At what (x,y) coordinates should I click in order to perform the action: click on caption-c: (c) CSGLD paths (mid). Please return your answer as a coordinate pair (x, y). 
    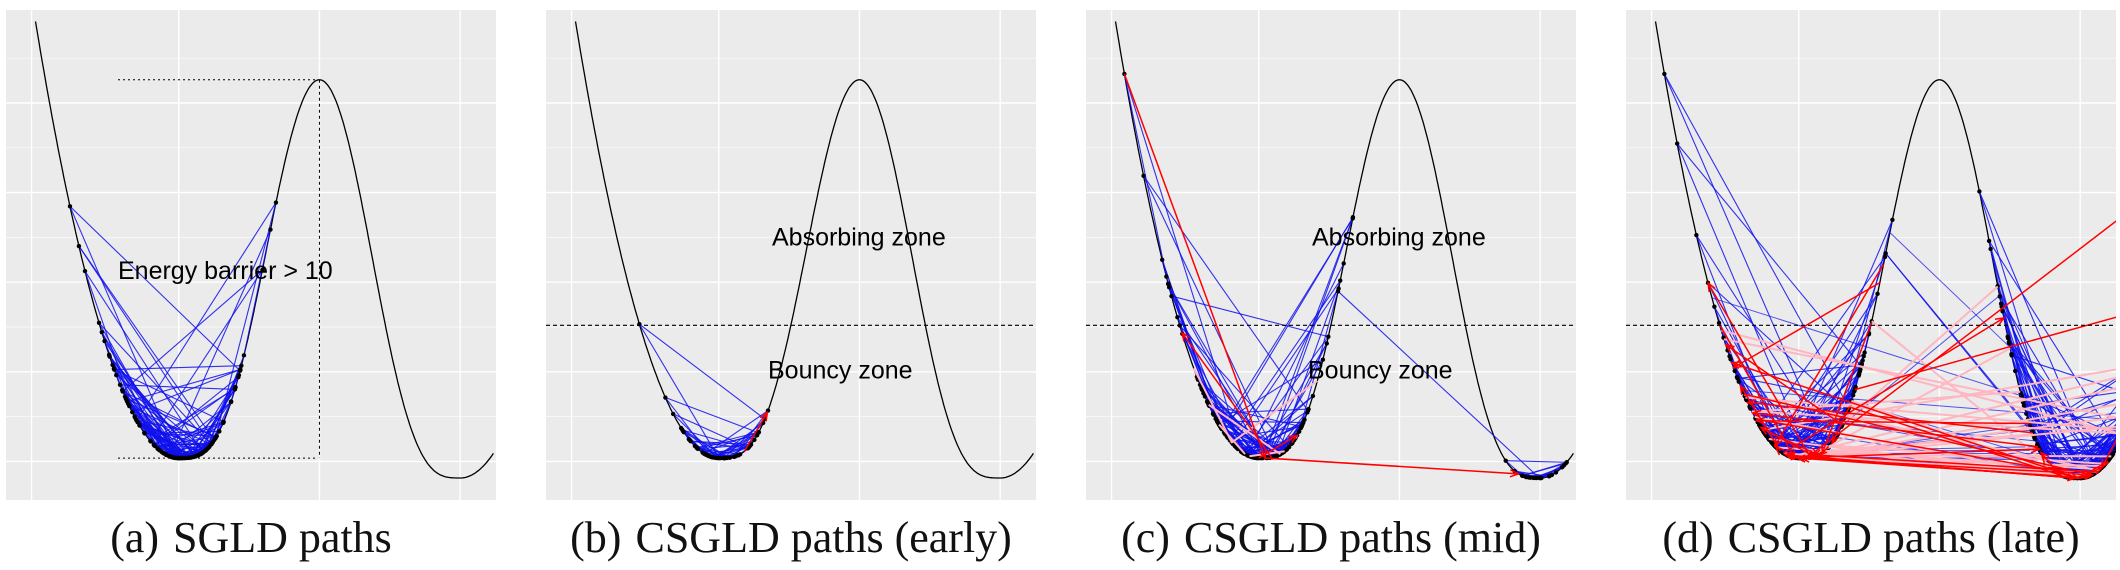
    Looking at the image, I should click on (1331, 537).